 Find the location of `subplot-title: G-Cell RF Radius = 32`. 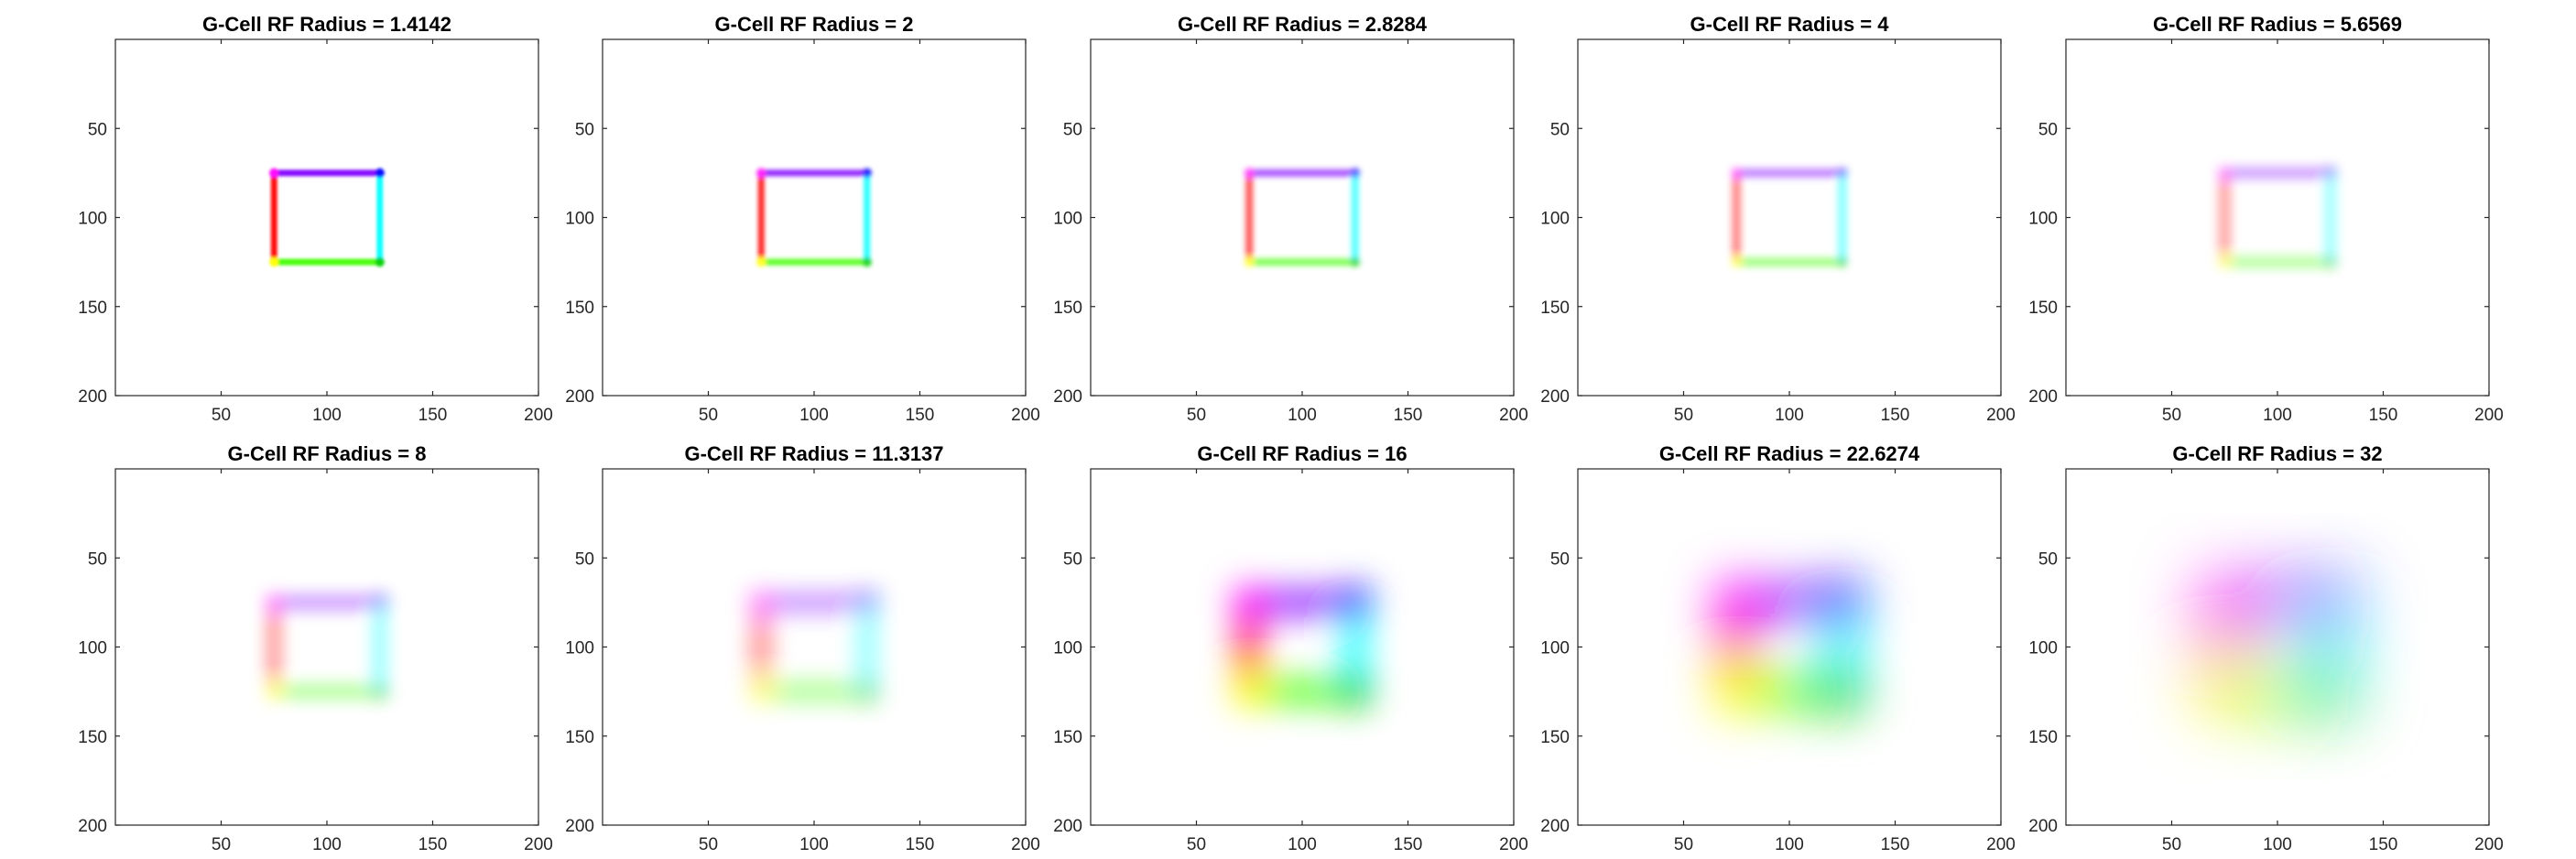

subplot-title: G-Cell RF Radius = 32 is located at coordinates (2277, 454).